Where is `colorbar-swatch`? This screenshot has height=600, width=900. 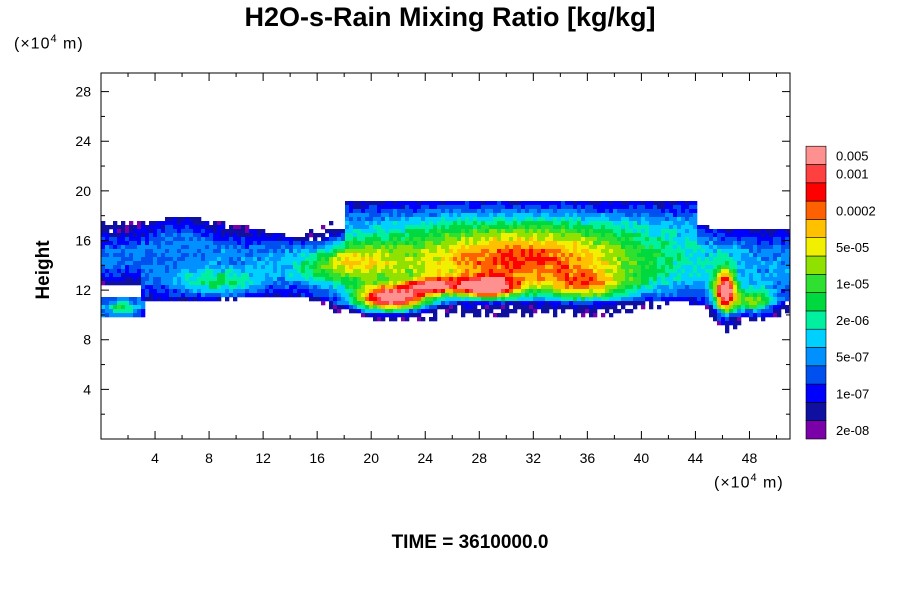
colorbar-swatch is located at coordinates (816, 228).